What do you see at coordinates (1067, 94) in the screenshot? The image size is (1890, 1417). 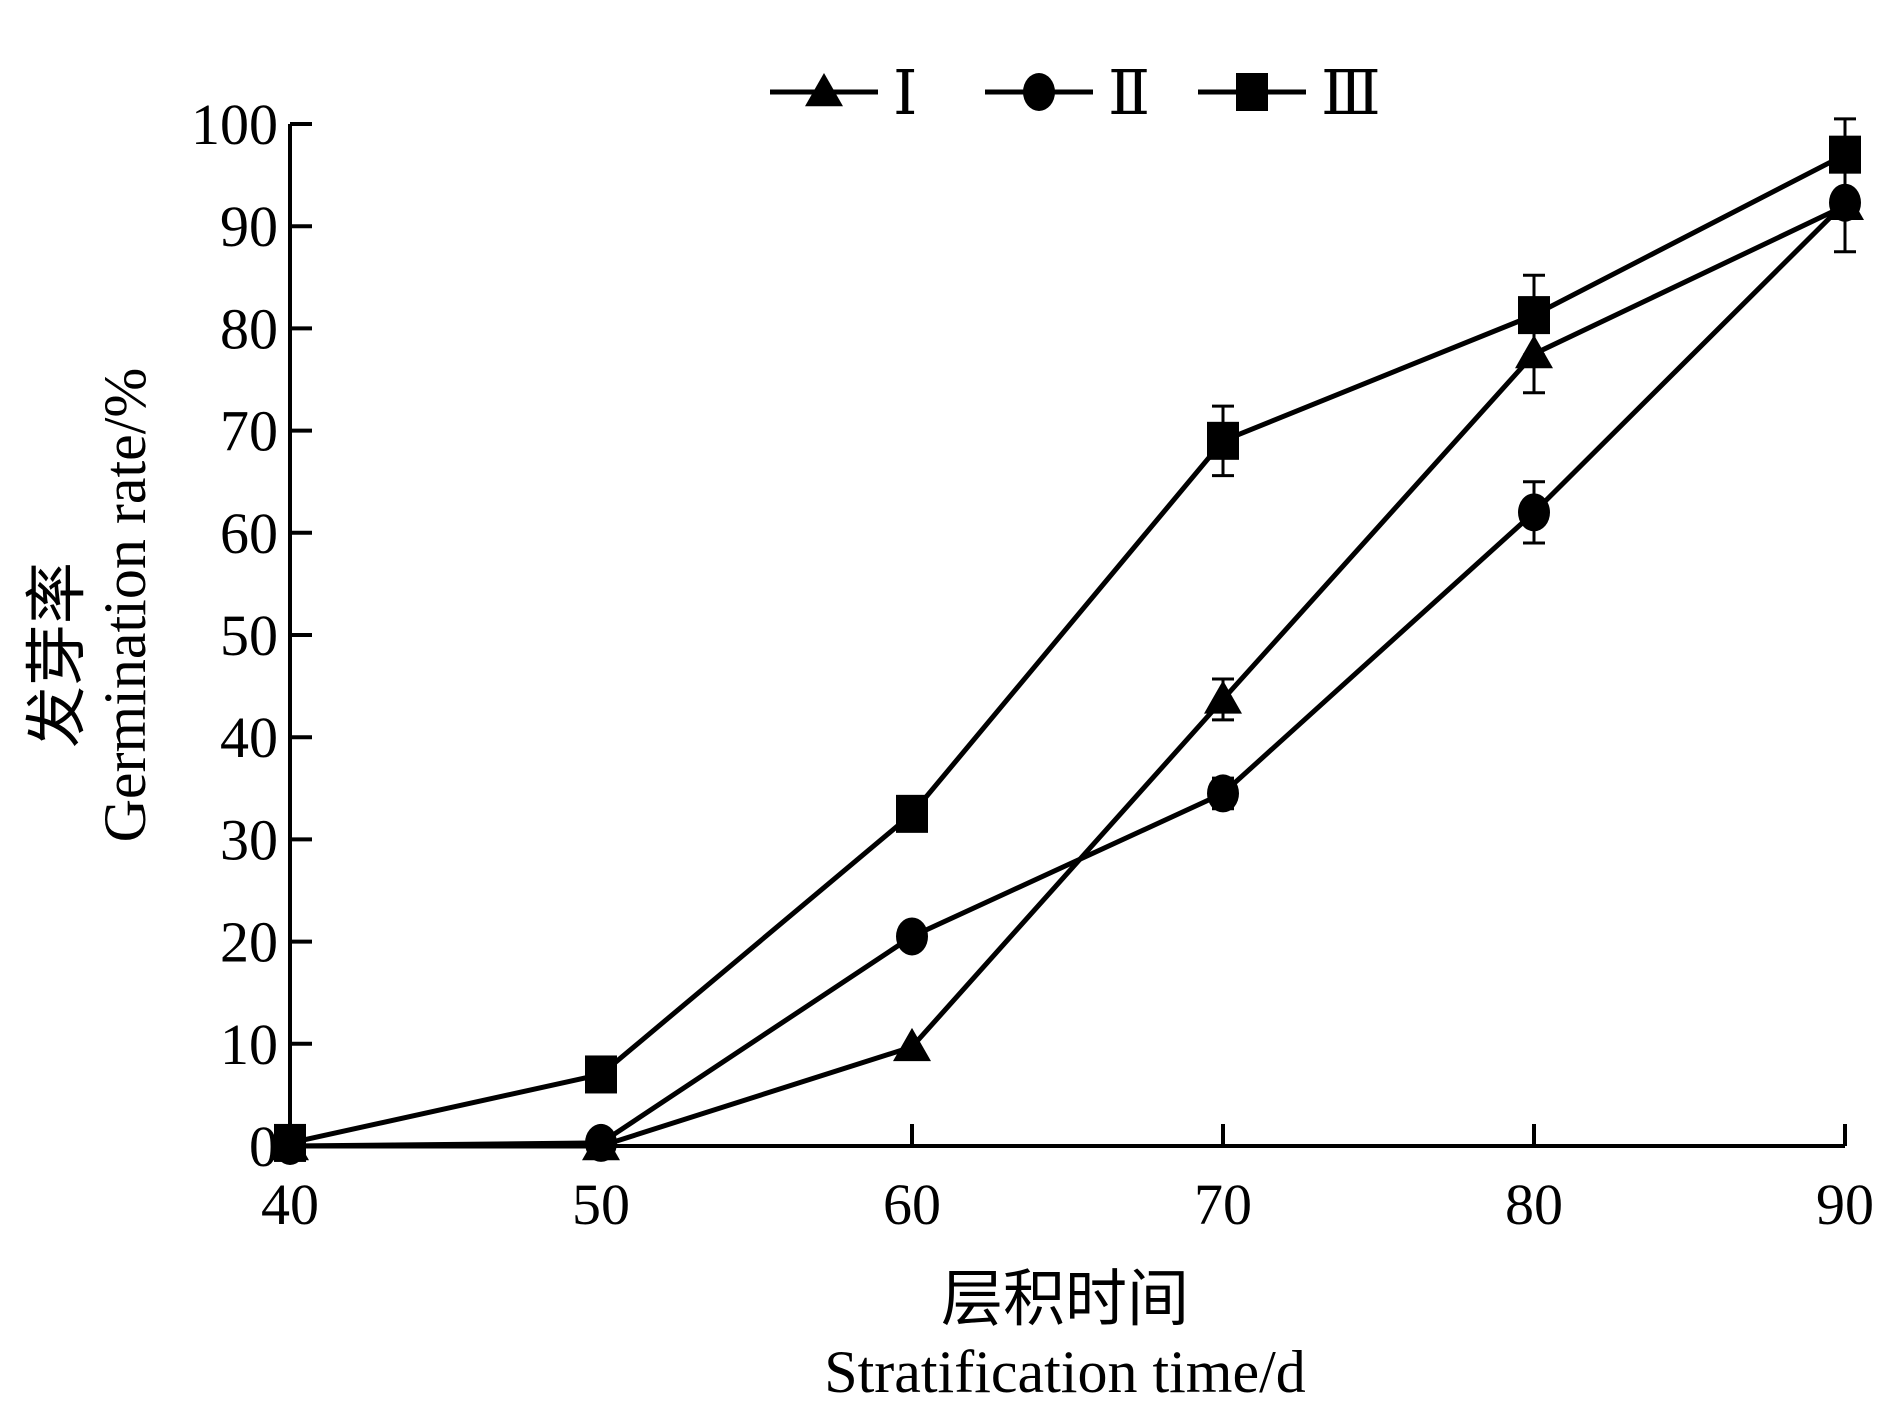 I see `legend-item-2: Ⅱ` at bounding box center [1067, 94].